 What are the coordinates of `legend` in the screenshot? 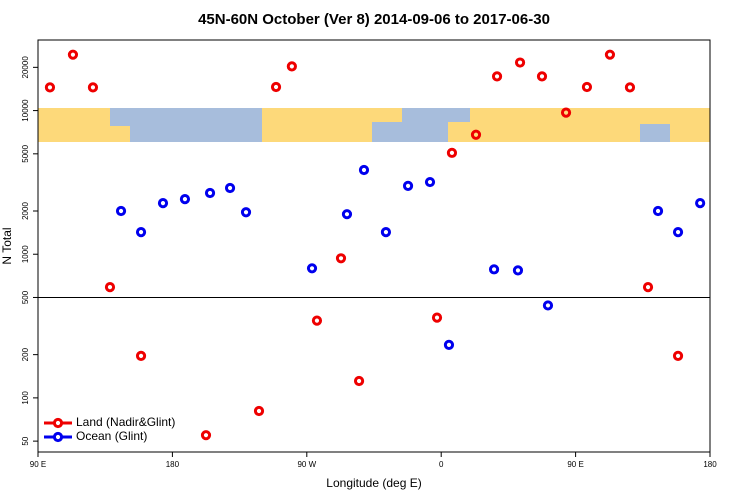 It's located at (115, 430).